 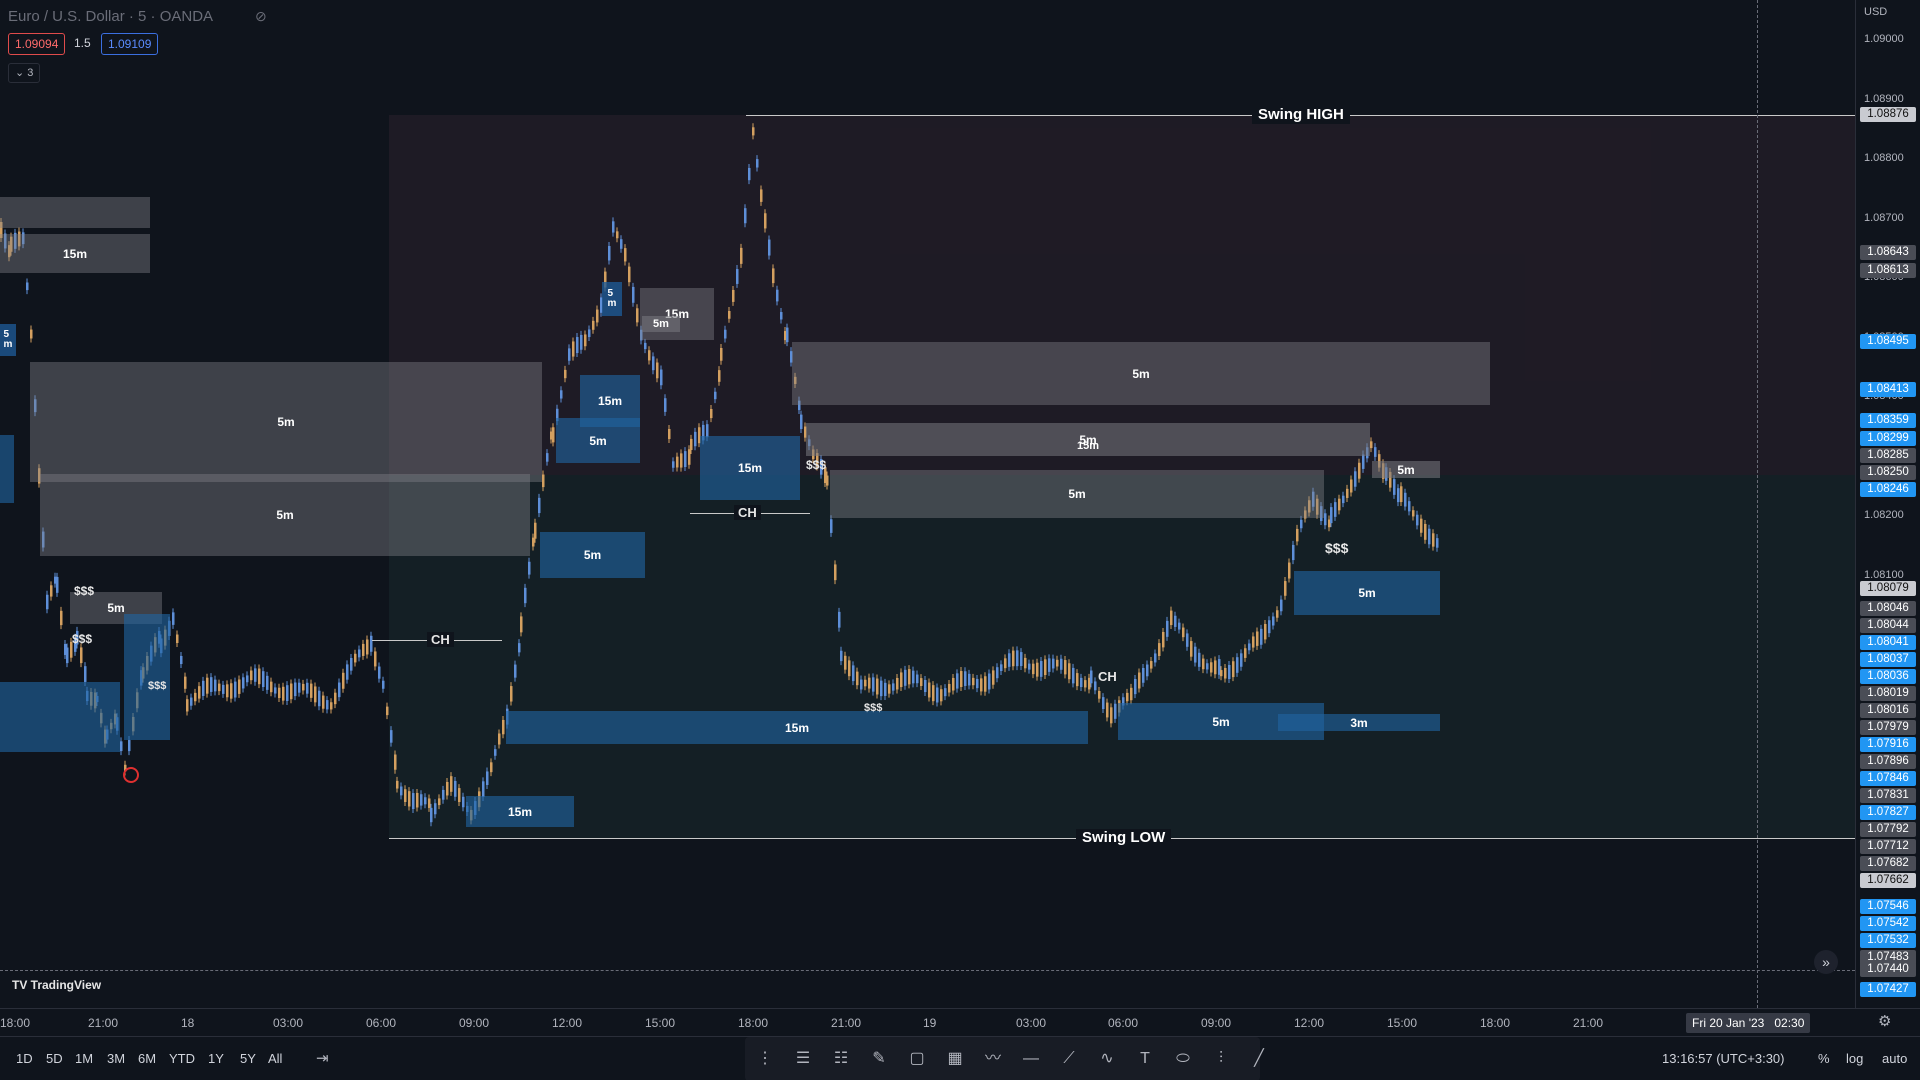 I want to click on short-position-icon: ☷, so click(x=841, y=1058).